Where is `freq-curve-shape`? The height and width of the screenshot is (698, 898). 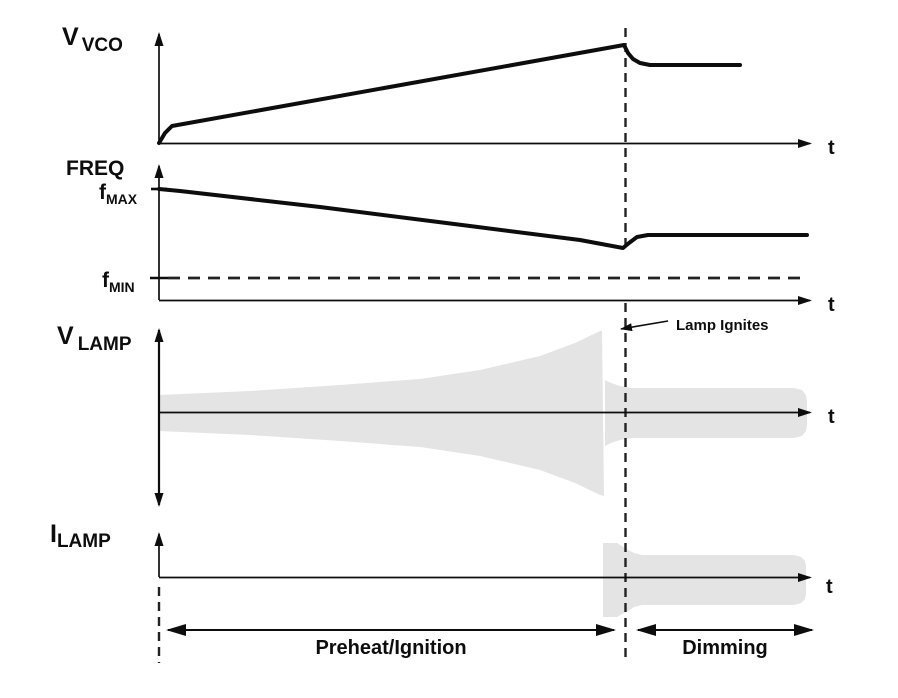
freq-curve-shape is located at coordinates (483, 218).